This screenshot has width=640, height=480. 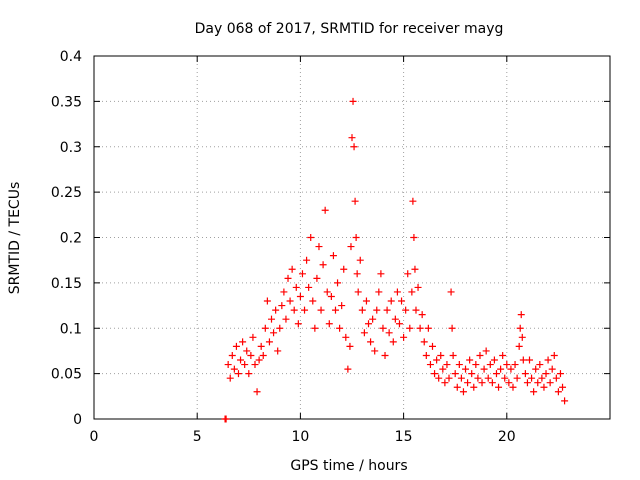 What do you see at coordinates (71, 57) in the screenshot?
I see `y-tick-label: 0.4` at bounding box center [71, 57].